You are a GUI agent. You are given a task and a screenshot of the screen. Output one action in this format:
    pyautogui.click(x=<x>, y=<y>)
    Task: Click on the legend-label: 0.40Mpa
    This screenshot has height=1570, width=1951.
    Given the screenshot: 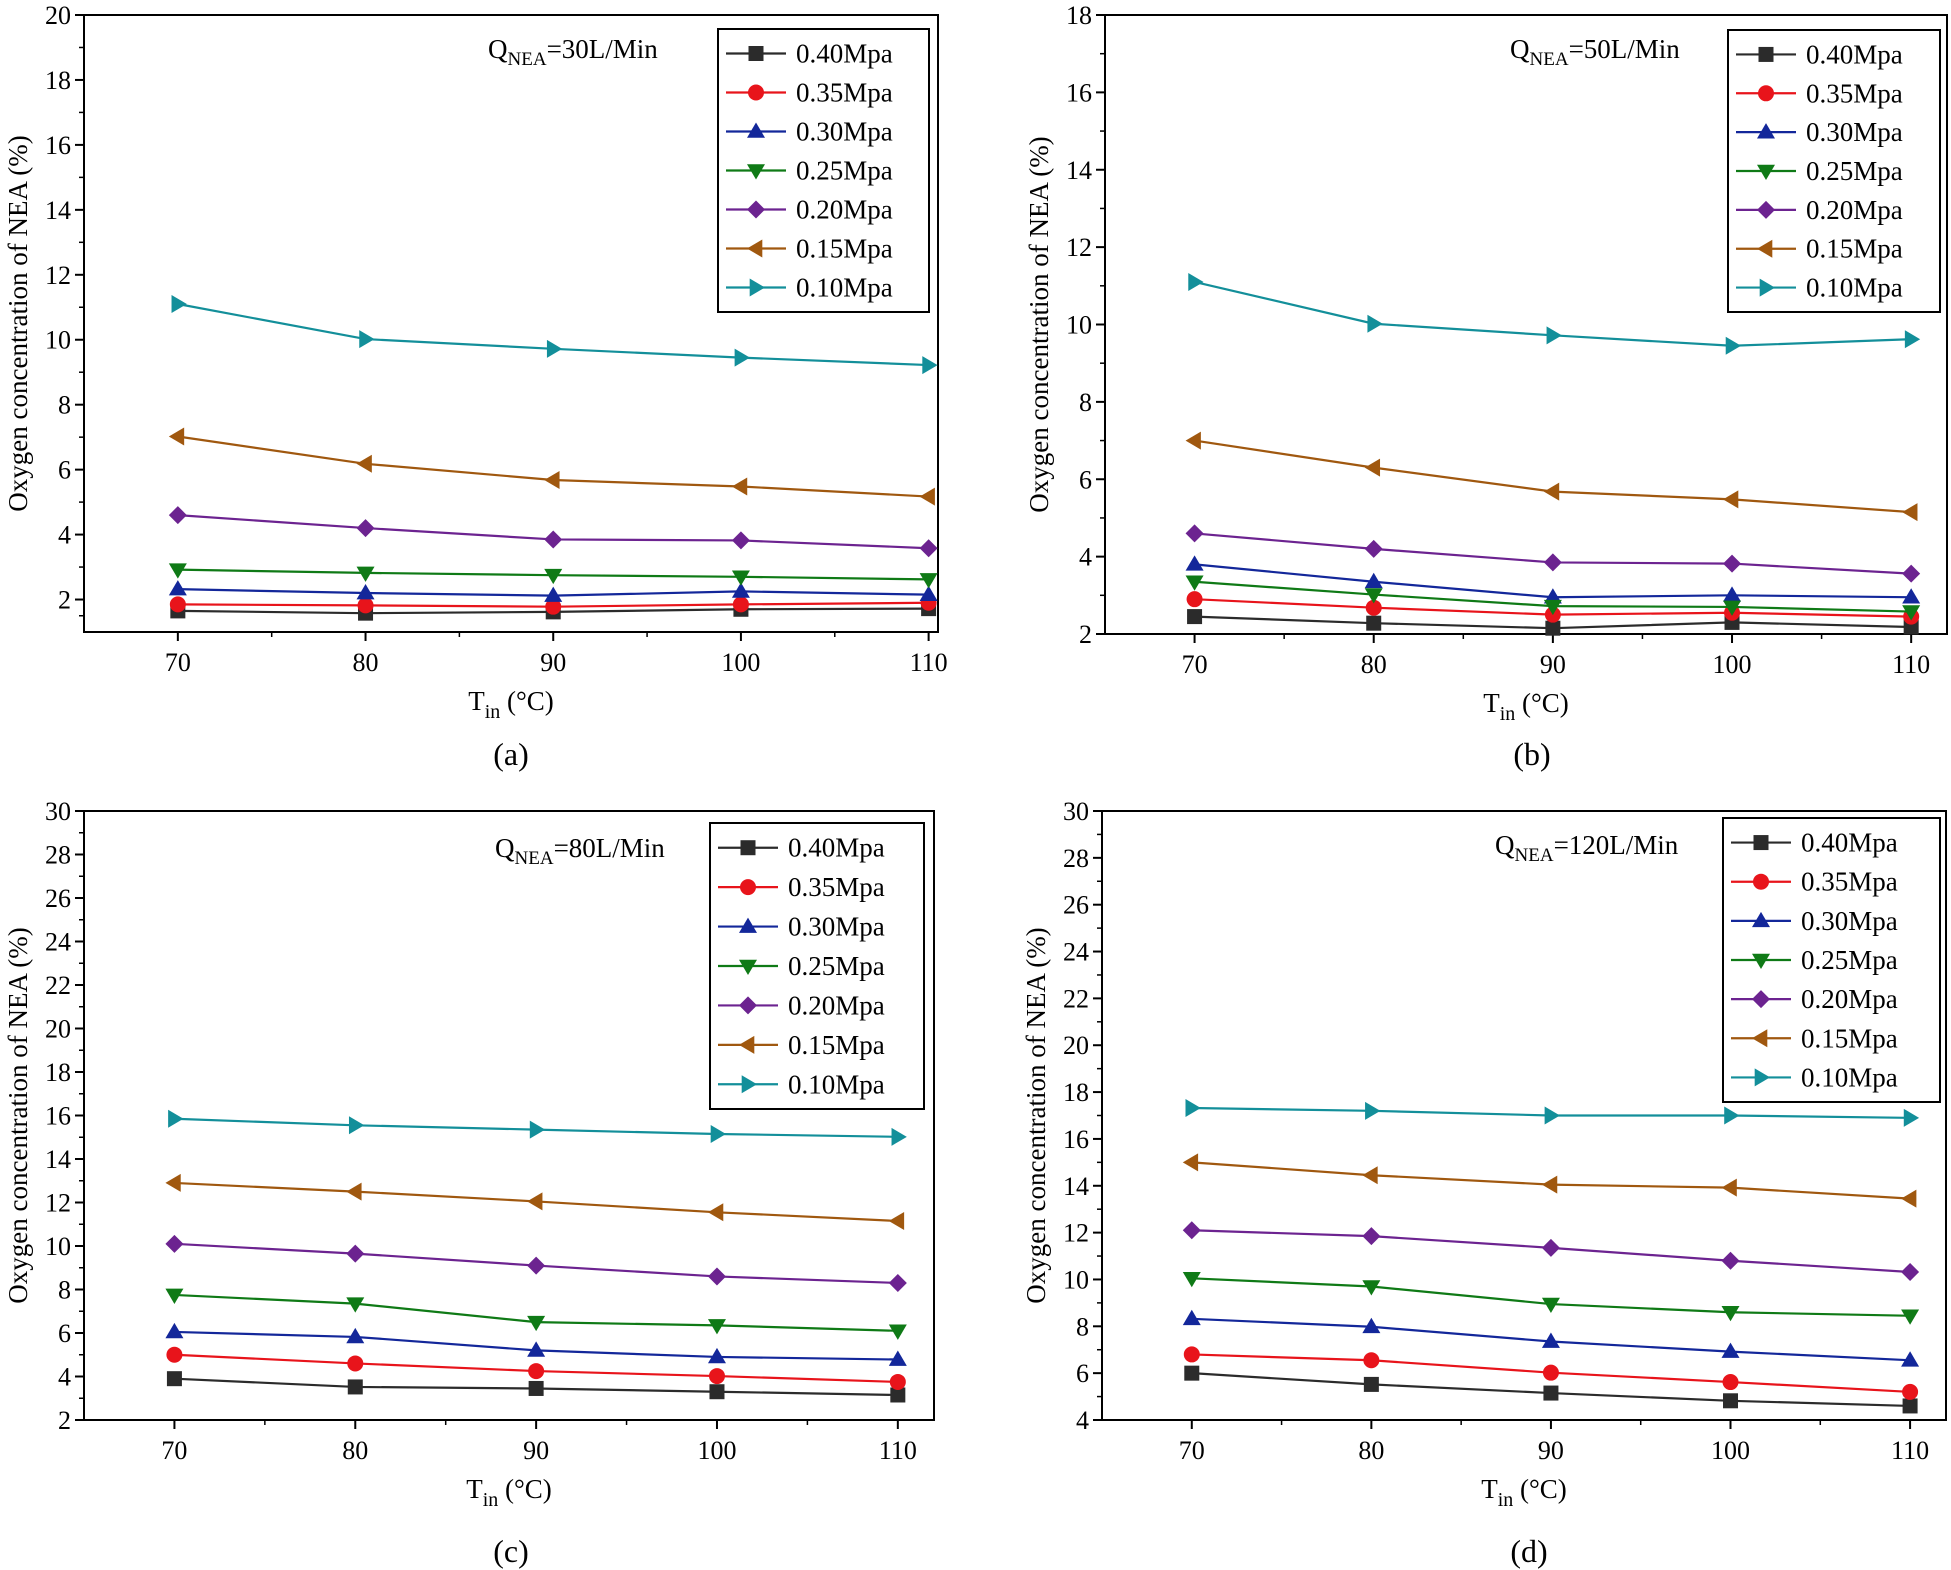 What is the action you would take?
    pyautogui.click(x=1854, y=54)
    